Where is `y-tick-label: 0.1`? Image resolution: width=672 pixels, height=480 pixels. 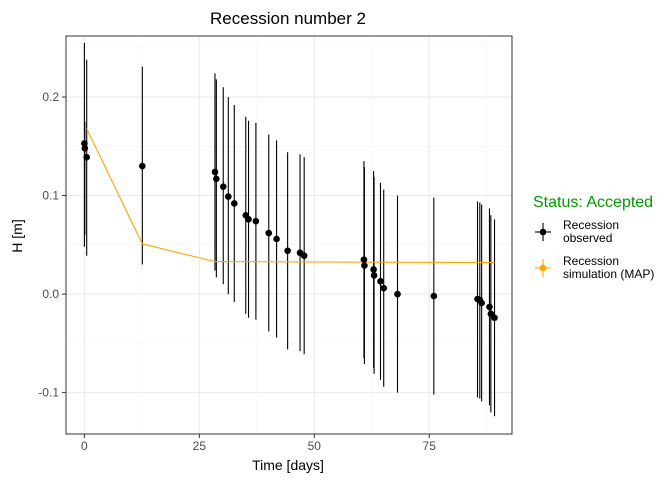 y-tick-label: 0.1 is located at coordinates (50, 196).